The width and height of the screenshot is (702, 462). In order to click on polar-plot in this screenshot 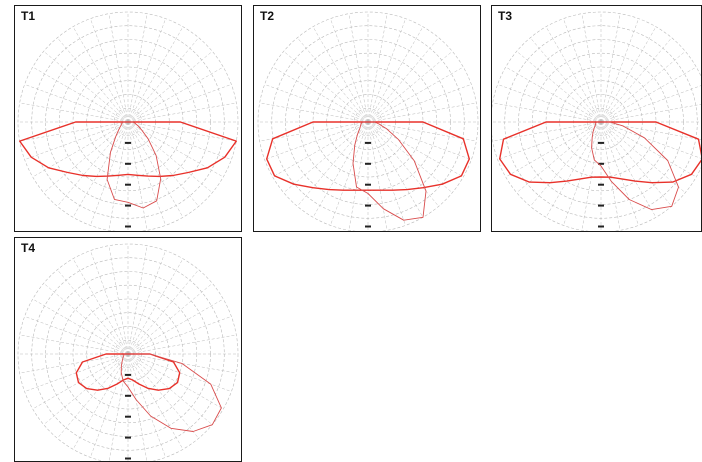, I will do `click(128, 352)`.